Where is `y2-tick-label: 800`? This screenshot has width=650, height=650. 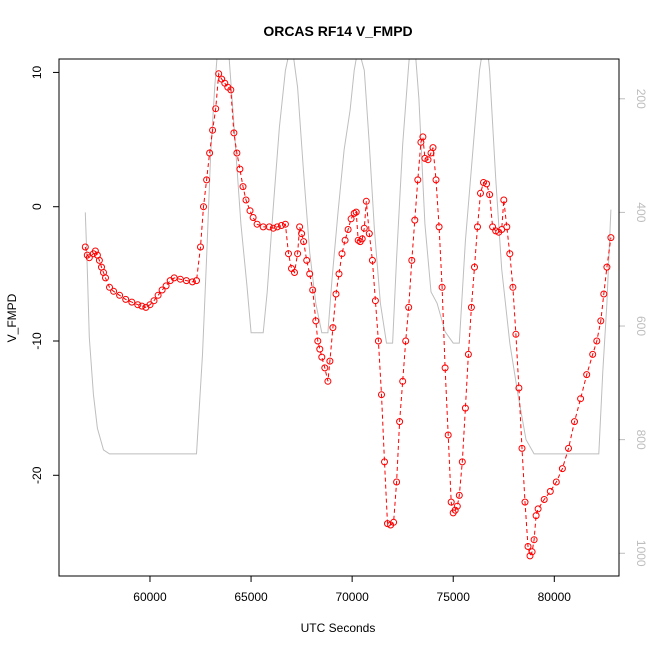
y2-tick-label: 800 is located at coordinates (641, 440).